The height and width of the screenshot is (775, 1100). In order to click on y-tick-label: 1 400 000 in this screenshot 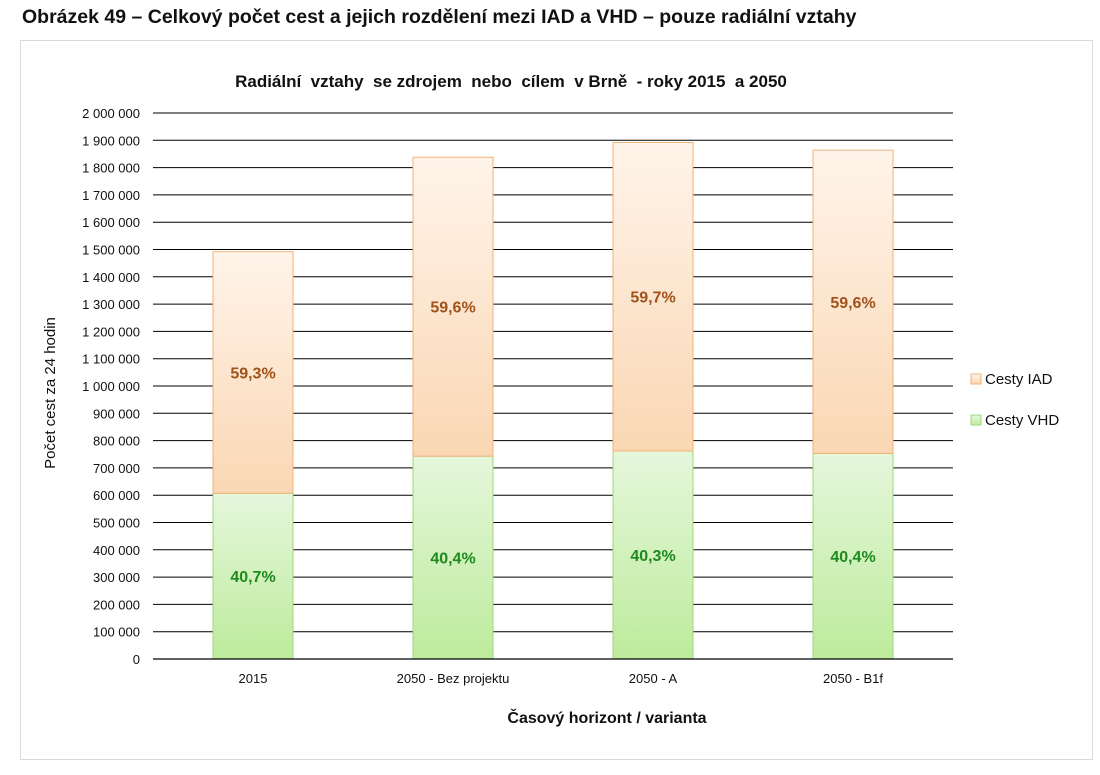, I will do `click(111, 277)`.